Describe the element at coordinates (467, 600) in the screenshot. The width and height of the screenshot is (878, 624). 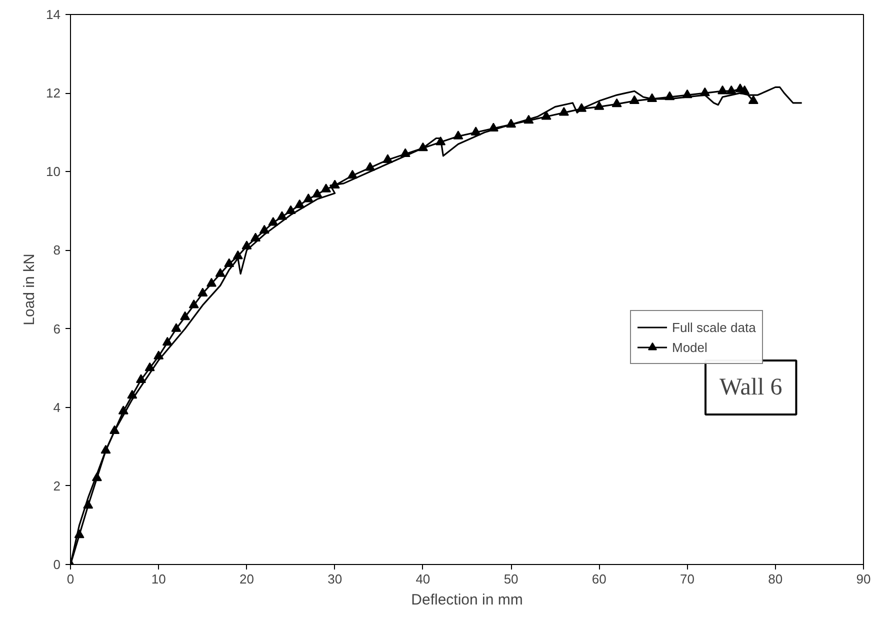
I see `x-axis-title: Deflection in mm` at that location.